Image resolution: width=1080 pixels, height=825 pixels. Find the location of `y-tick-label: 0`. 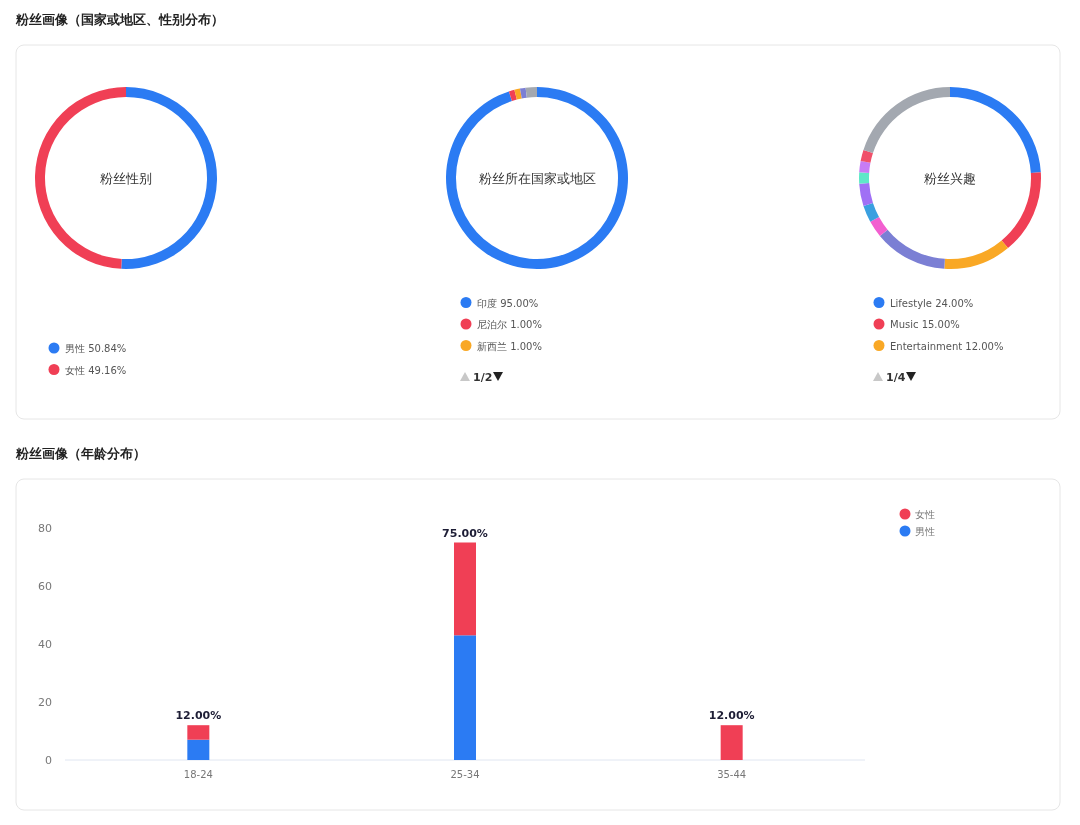

y-tick-label: 0 is located at coordinates (48, 760).